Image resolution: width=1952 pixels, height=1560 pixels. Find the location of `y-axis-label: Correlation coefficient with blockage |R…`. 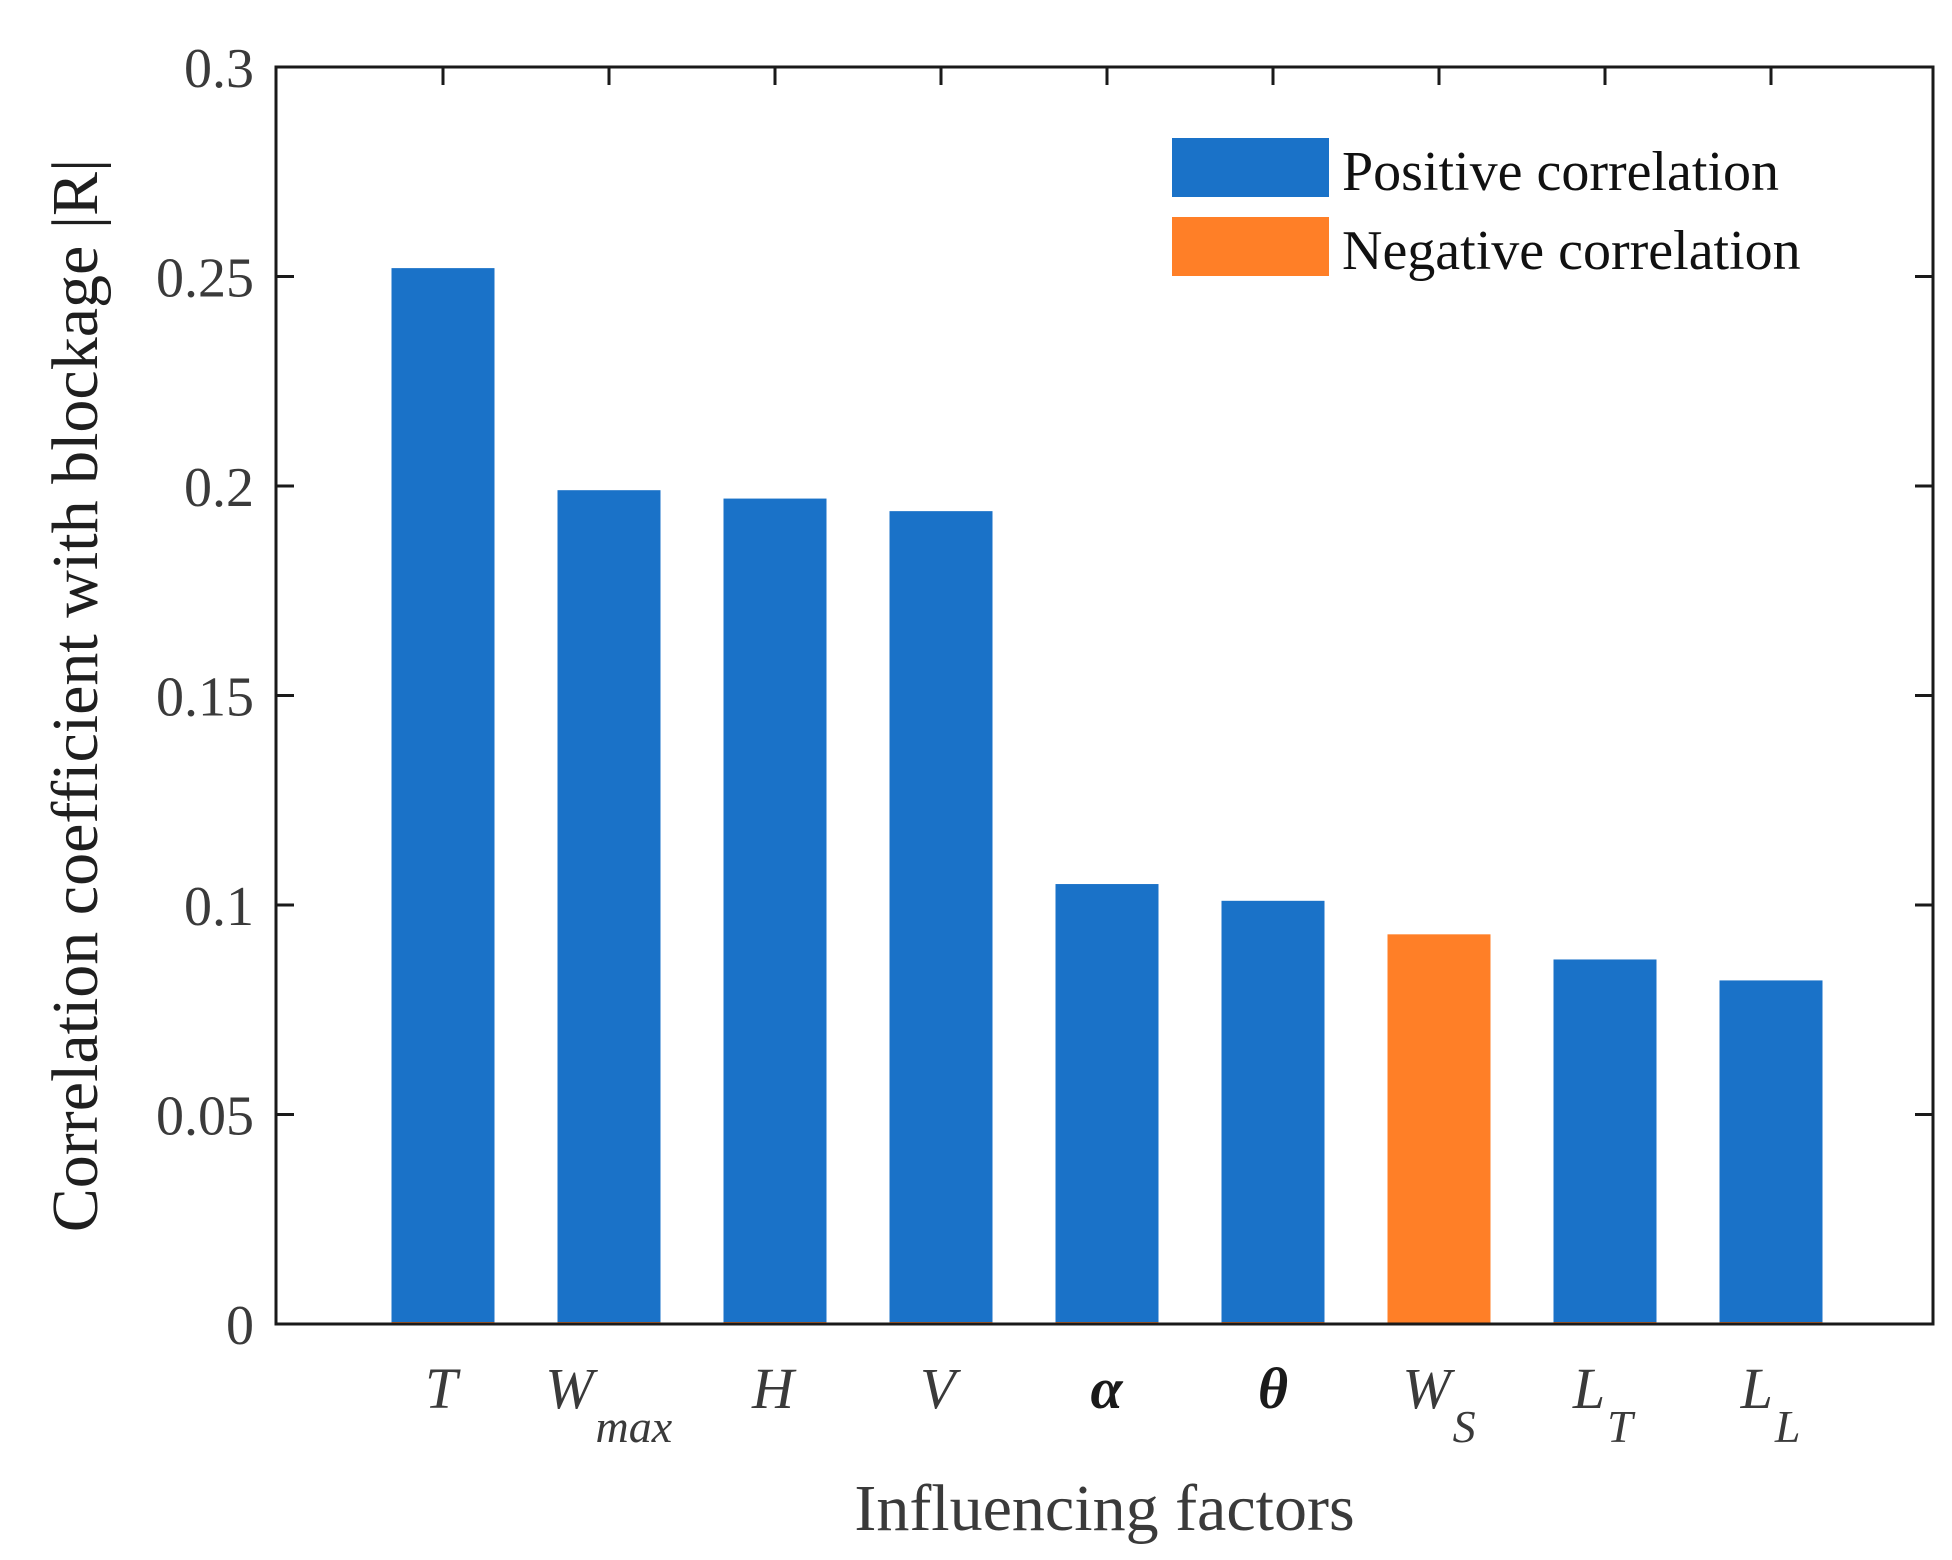

y-axis-label: Correlation coefficient with blockage |R… is located at coordinates (75, 696).